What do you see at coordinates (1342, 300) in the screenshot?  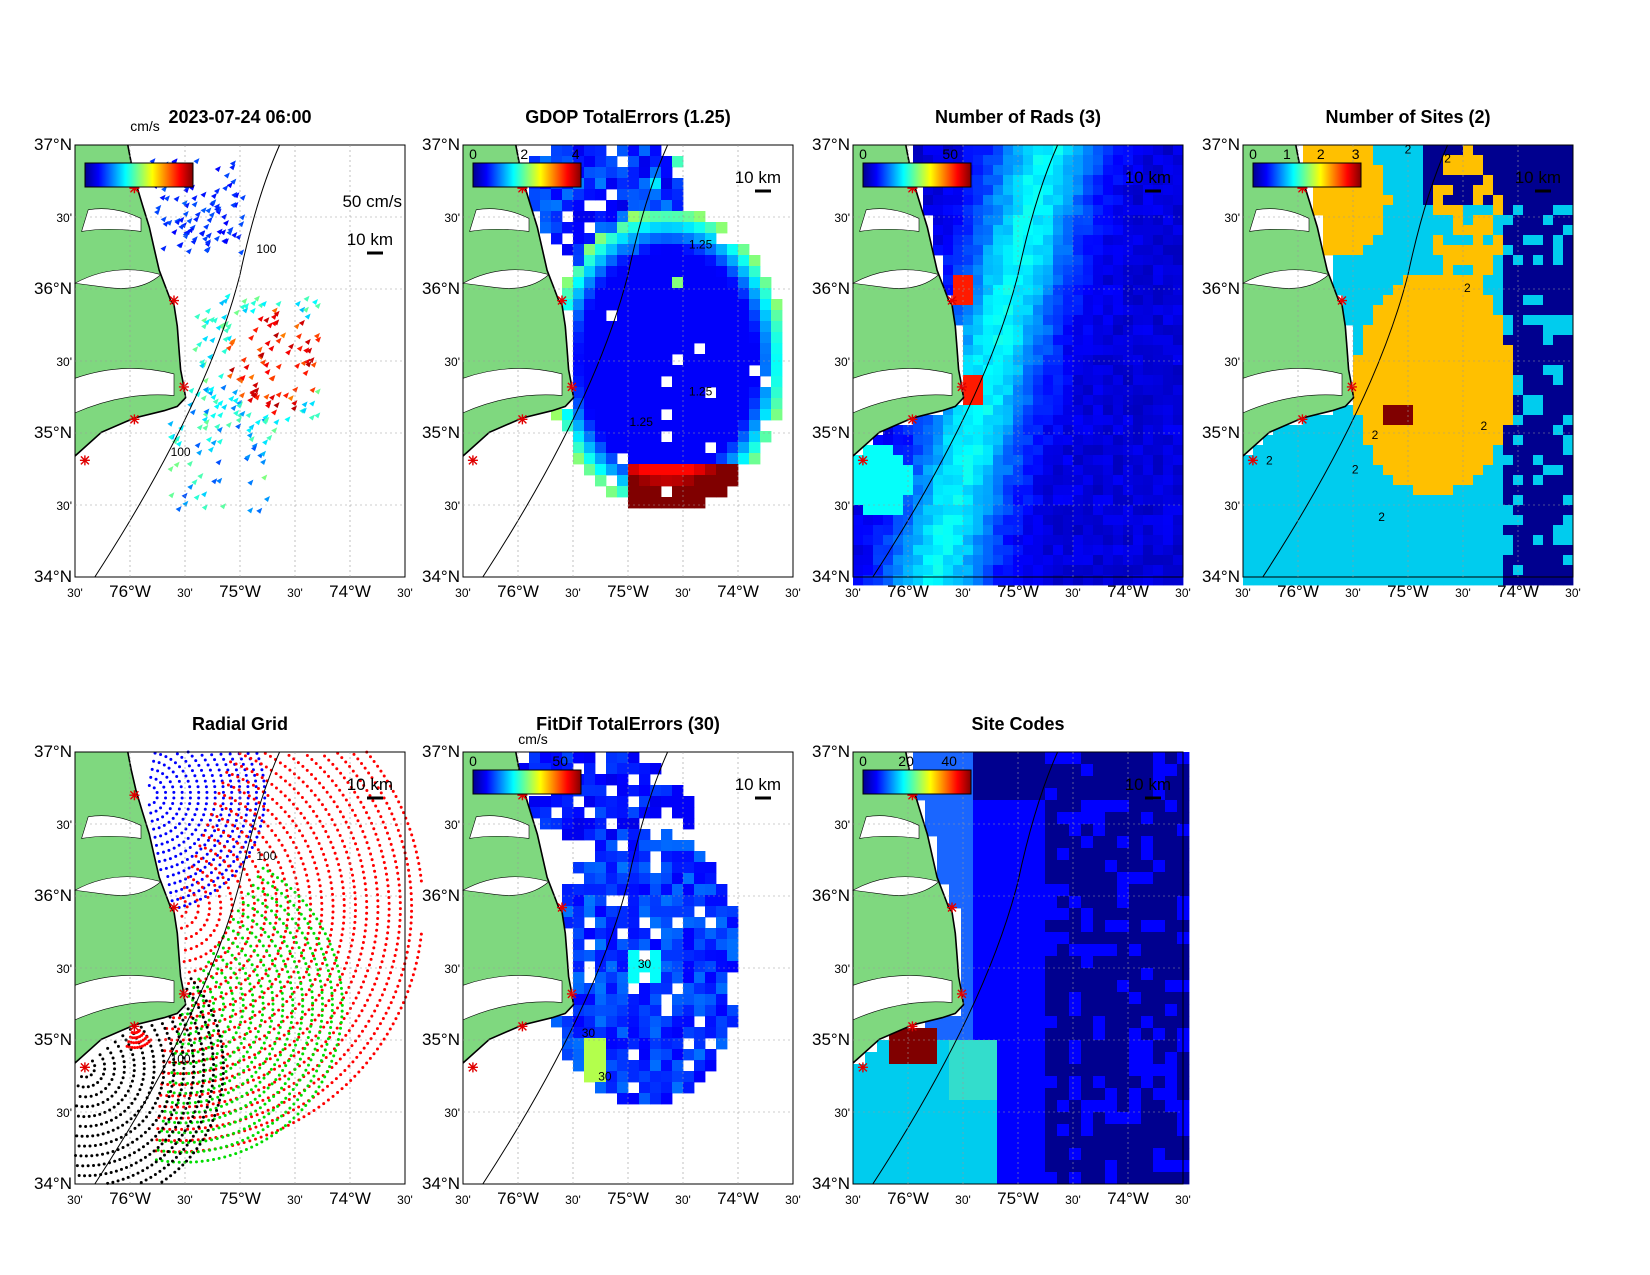 I see `site-marker` at bounding box center [1342, 300].